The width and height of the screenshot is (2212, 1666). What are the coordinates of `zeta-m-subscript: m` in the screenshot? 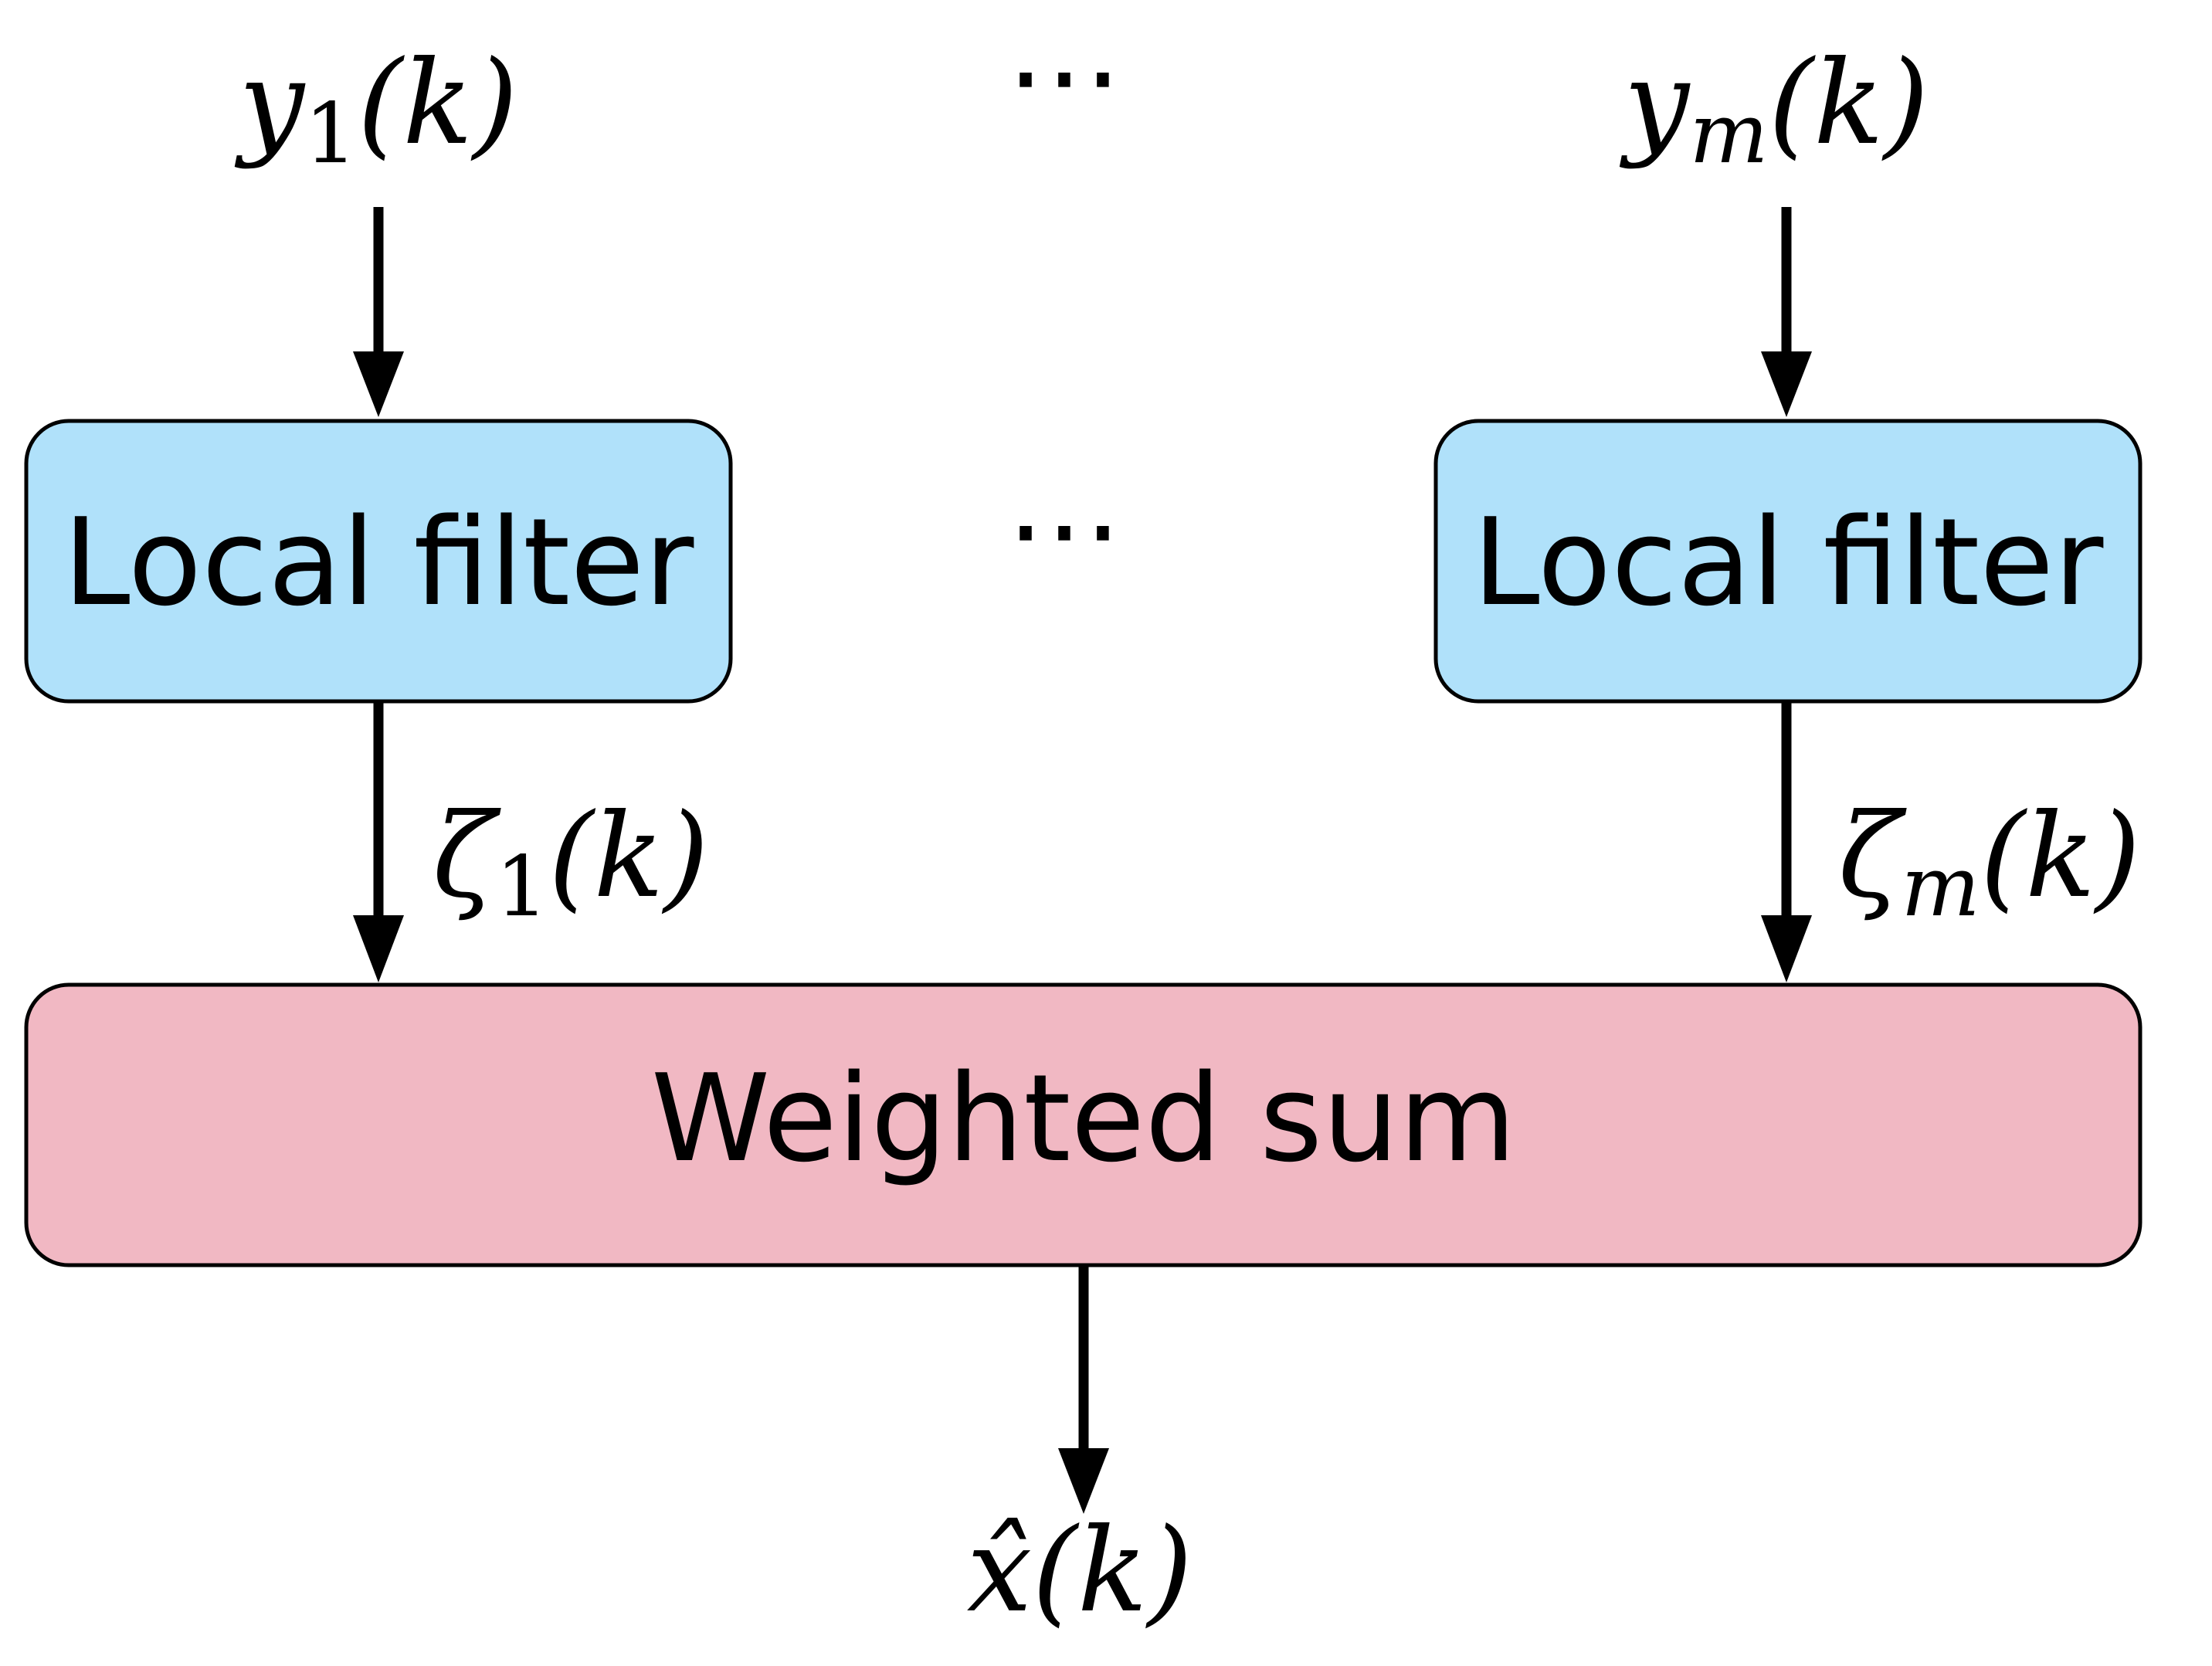 It's located at (1940, 887).